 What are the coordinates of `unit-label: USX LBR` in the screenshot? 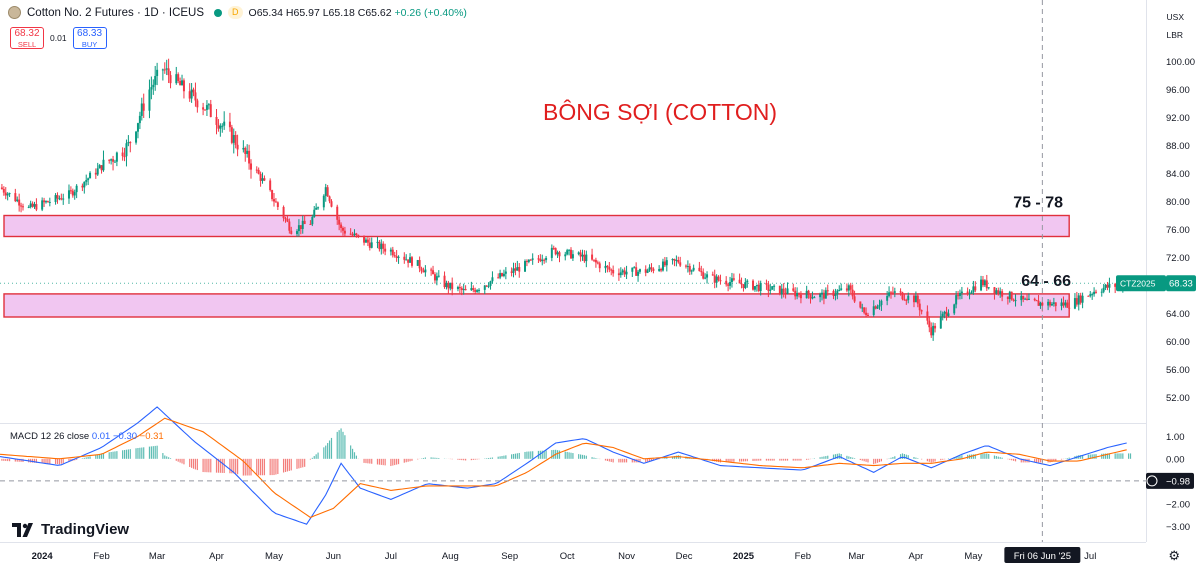 It's located at (1175, 26).